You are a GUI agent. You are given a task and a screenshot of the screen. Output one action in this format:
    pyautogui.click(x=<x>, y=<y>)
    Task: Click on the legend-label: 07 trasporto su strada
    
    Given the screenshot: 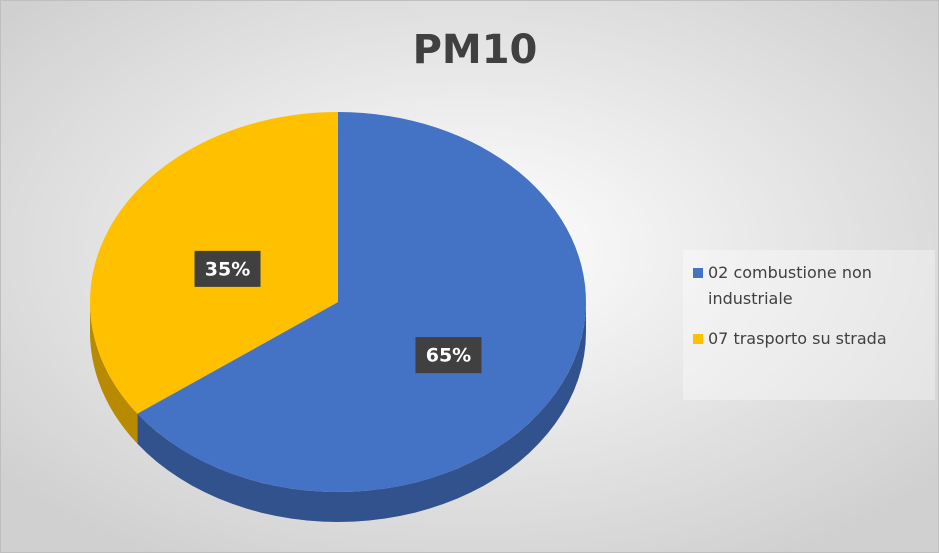 What is the action you would take?
    pyautogui.click(x=797, y=338)
    